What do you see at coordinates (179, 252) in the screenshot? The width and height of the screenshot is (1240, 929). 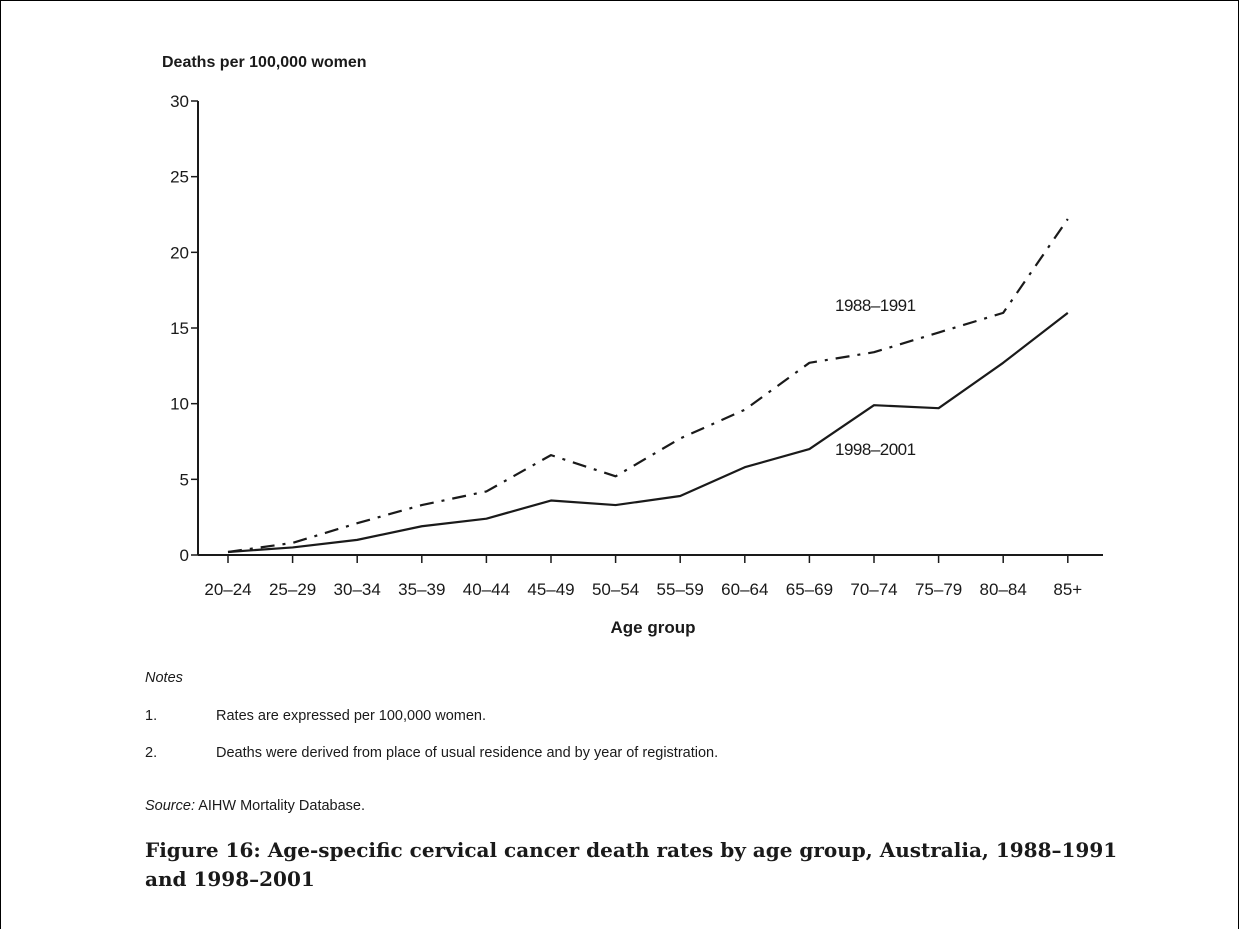 I see `y-tick-label-20: 20` at bounding box center [179, 252].